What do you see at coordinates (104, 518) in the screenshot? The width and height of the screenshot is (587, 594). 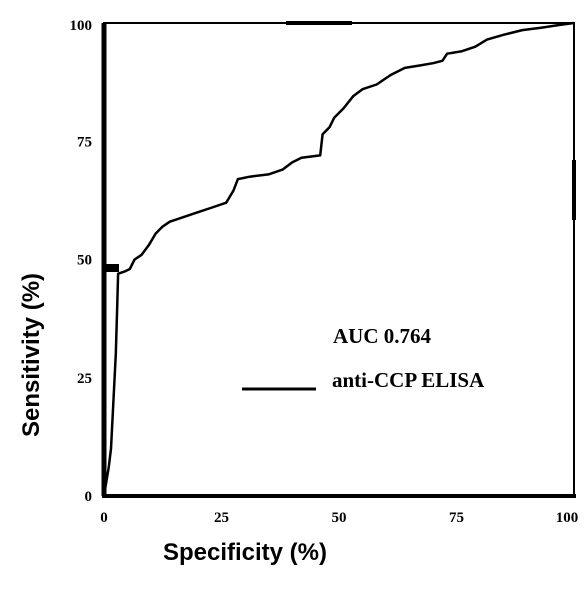 I see `x-tick-label: 0` at bounding box center [104, 518].